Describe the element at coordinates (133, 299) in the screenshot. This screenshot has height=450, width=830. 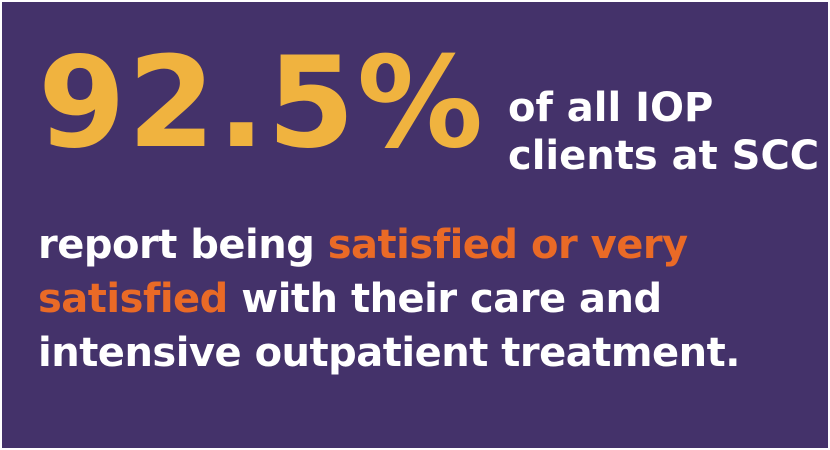
I see `statement-highlight-2: satisfied` at that location.